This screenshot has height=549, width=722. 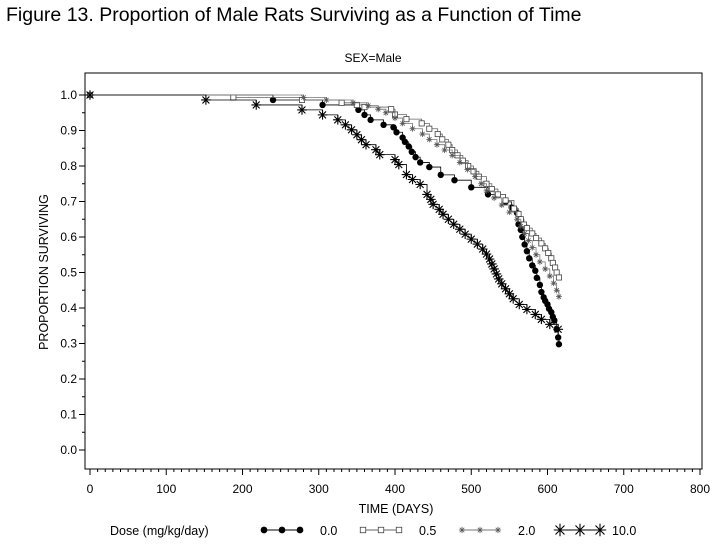 What do you see at coordinates (68, 237) in the screenshot?
I see `y-tick-label: 0.6` at bounding box center [68, 237].